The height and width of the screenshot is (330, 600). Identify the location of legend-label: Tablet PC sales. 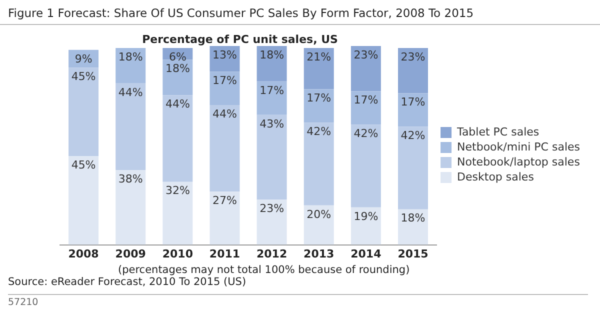
(498, 131).